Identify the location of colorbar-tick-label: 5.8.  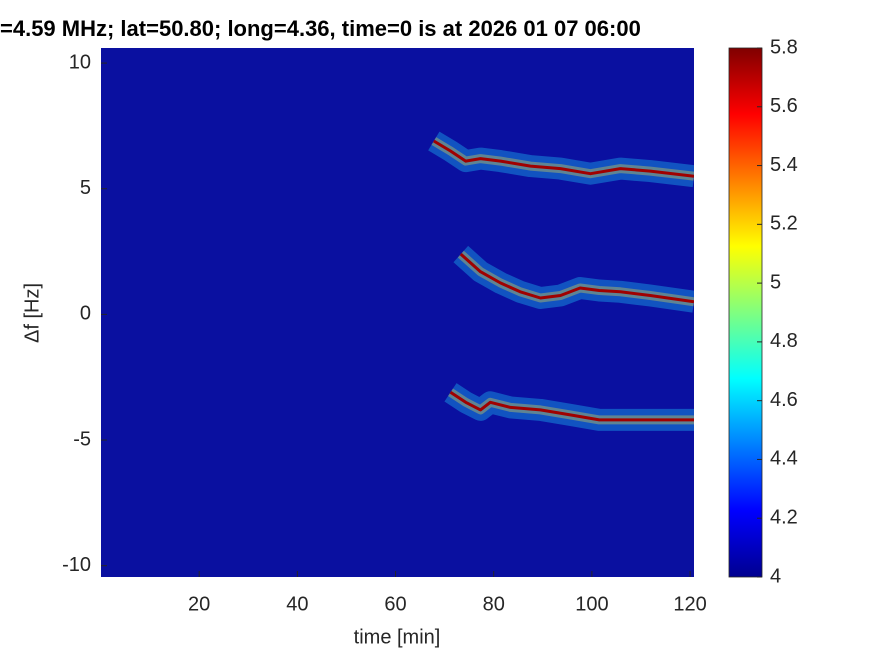
(784, 47).